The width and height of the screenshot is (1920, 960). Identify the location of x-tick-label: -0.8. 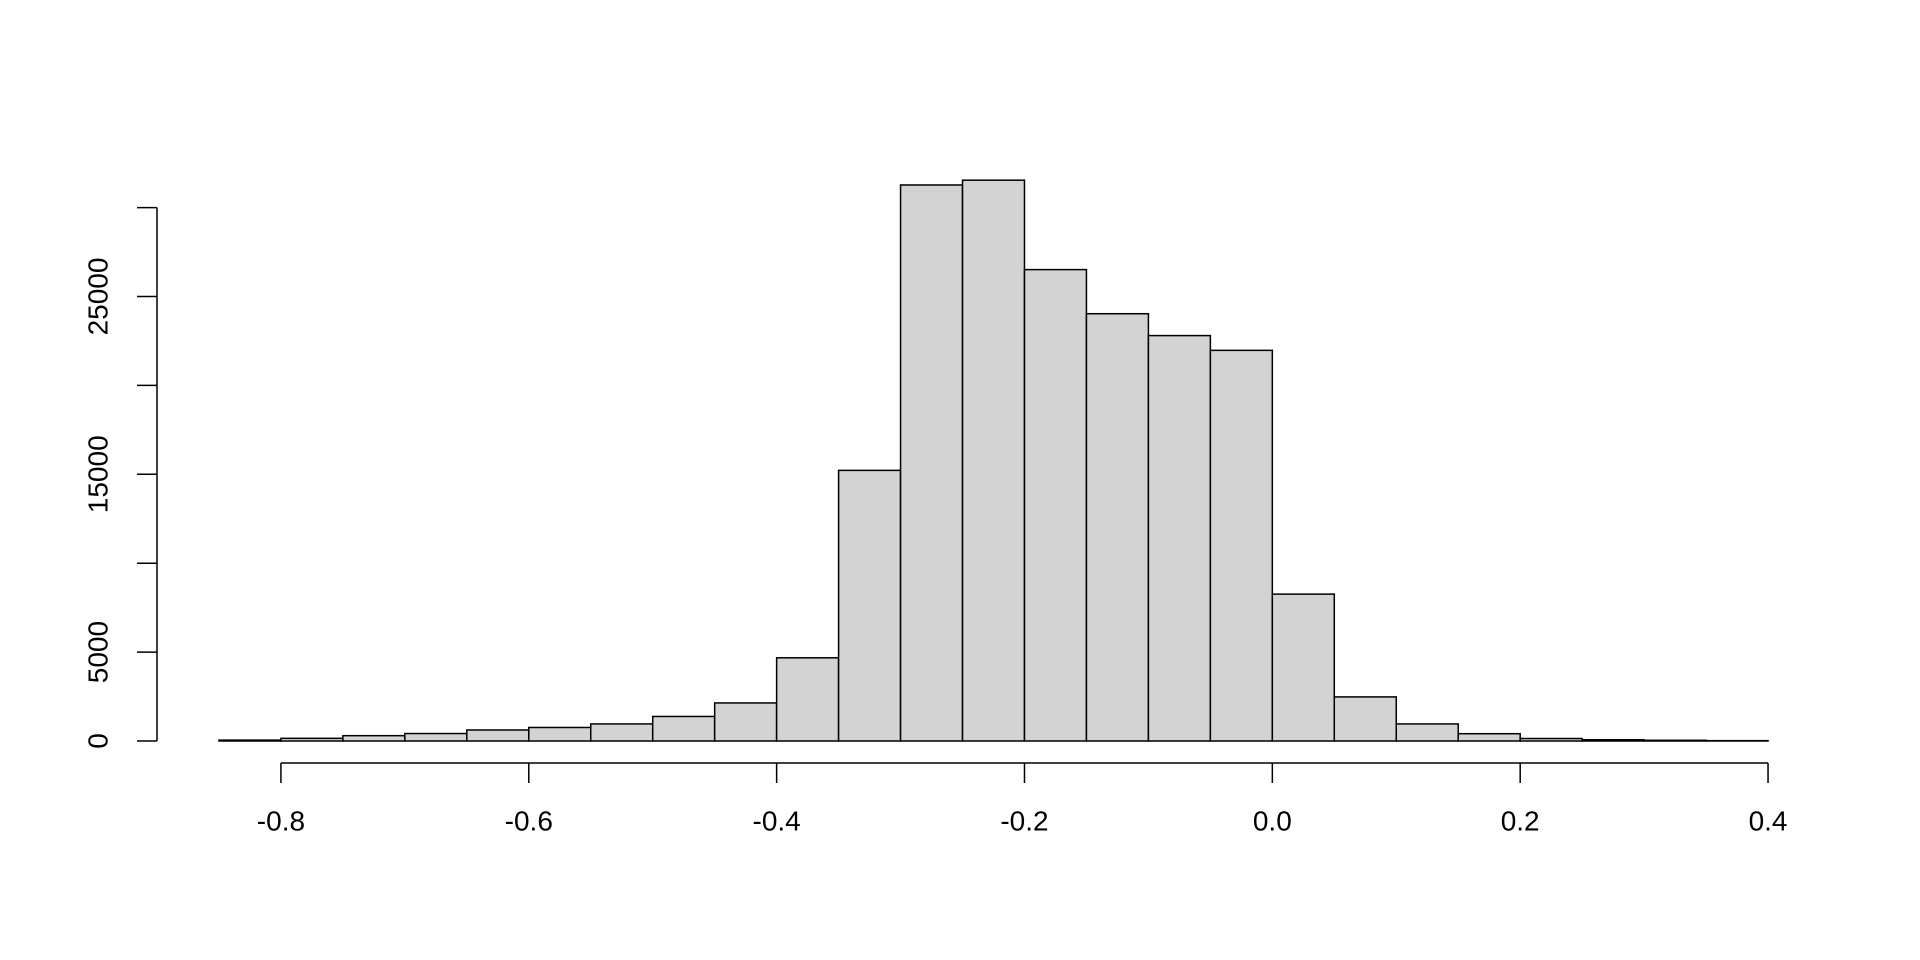
(281, 820).